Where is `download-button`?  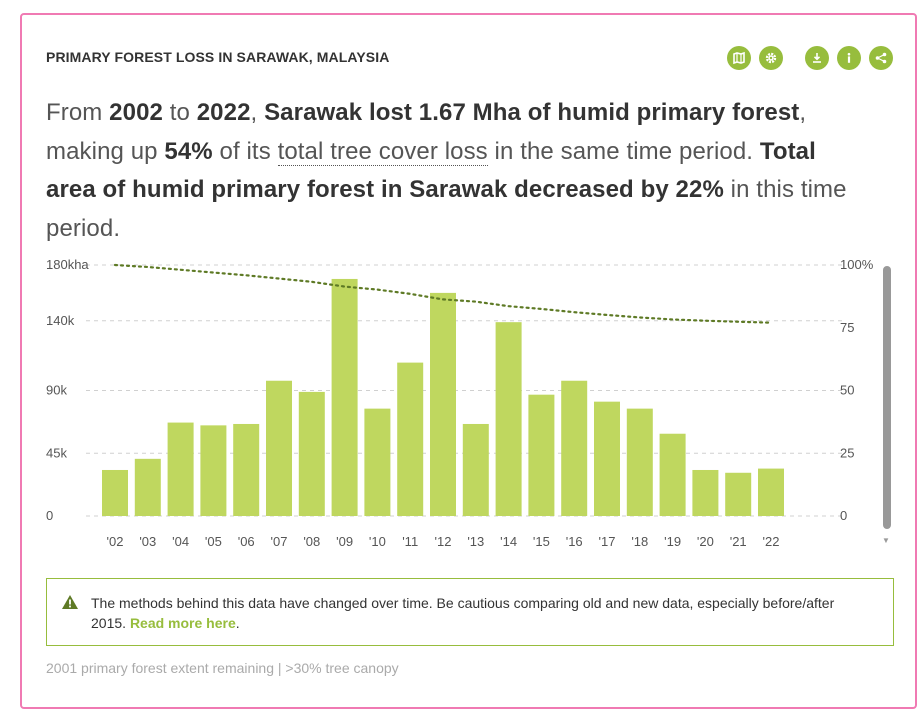
download-button is located at coordinates (817, 58).